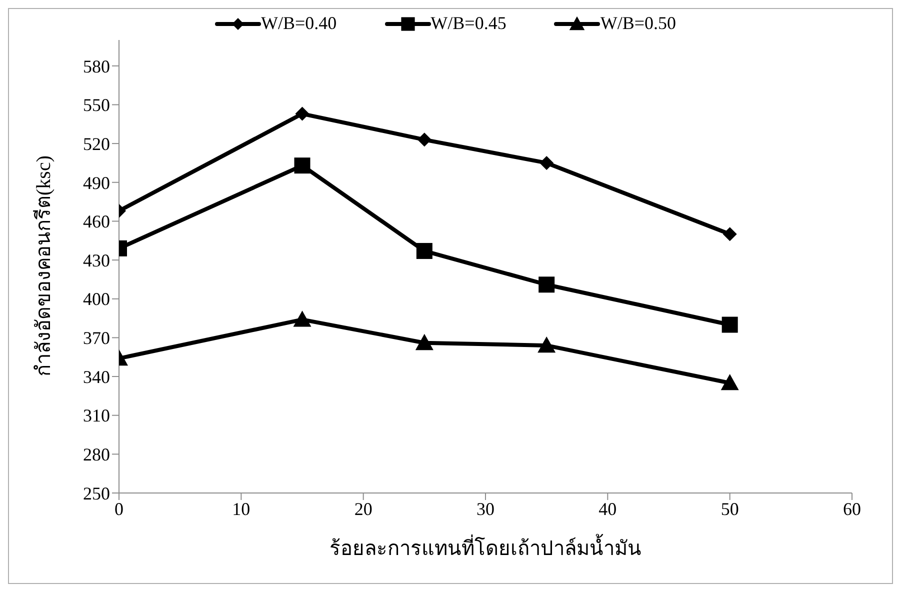 Image resolution: width=901 pixels, height=592 pixels. Describe the element at coordinates (363, 508) in the screenshot. I see `x-tick-label: 20` at that location.